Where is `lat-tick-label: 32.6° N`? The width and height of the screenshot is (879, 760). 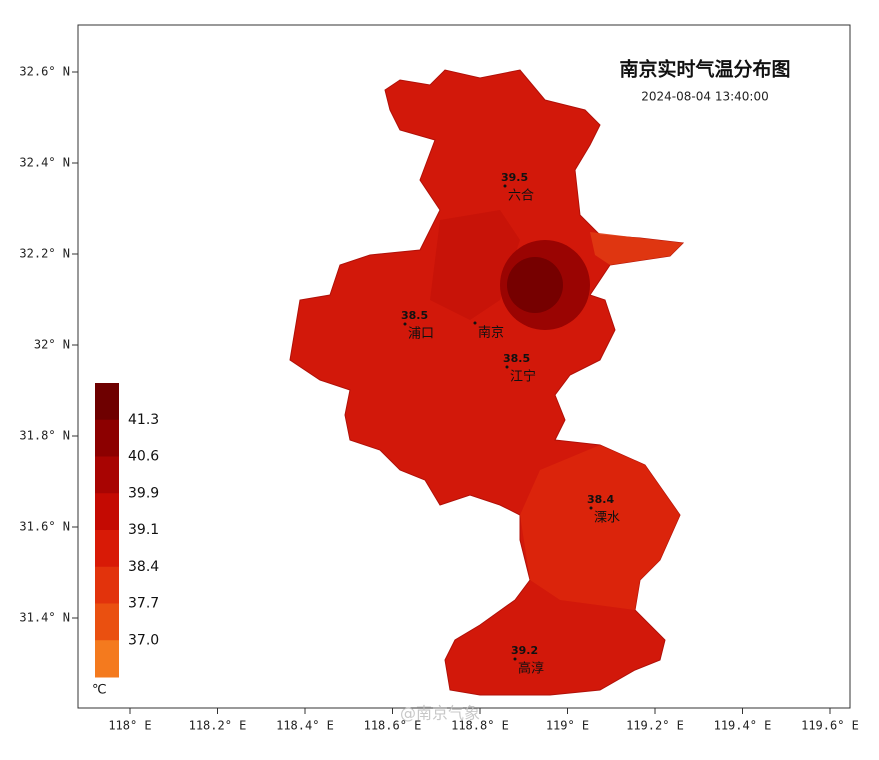 lat-tick-label: 32.6° N is located at coordinates (44, 72).